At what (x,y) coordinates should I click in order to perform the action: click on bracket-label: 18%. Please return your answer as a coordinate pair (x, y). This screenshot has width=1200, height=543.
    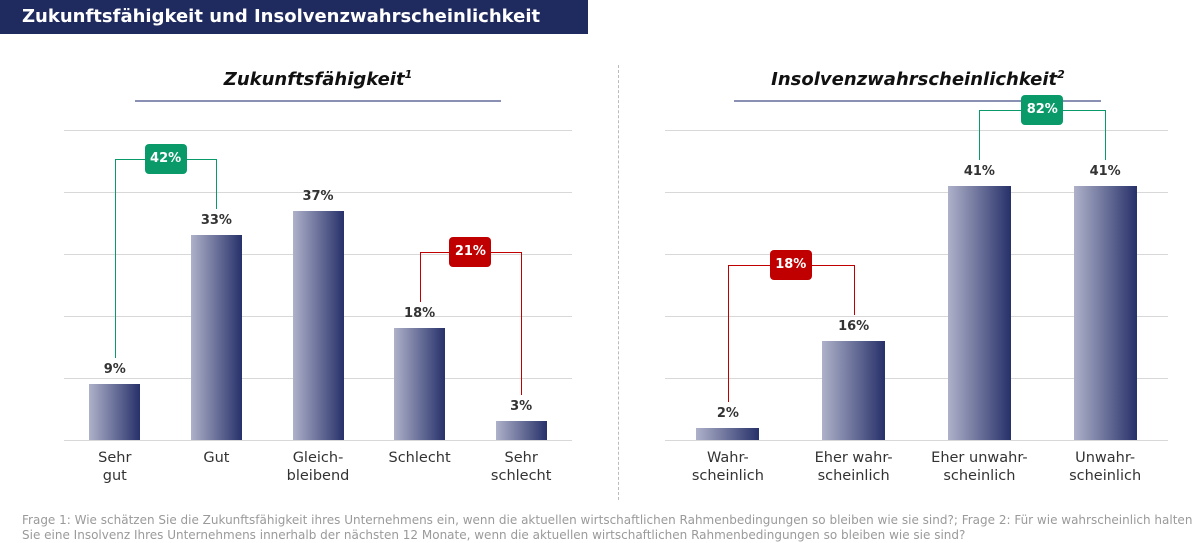
    Looking at the image, I should click on (791, 264).